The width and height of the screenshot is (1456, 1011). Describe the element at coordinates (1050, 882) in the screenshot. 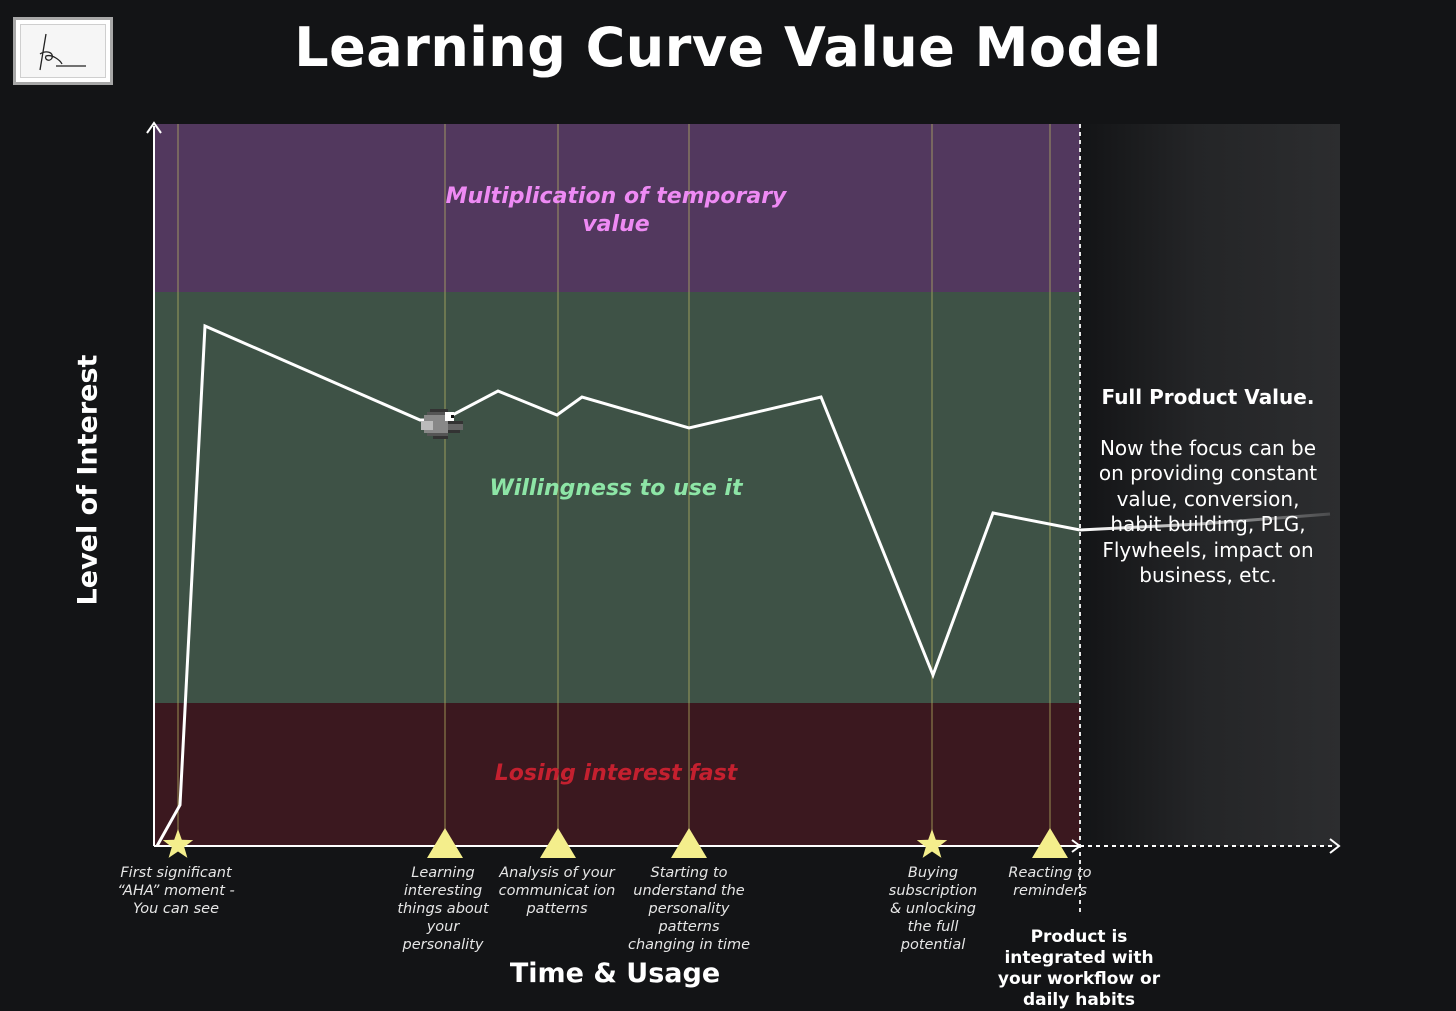

I see `milestone-label: Reacting to reminders` at that location.